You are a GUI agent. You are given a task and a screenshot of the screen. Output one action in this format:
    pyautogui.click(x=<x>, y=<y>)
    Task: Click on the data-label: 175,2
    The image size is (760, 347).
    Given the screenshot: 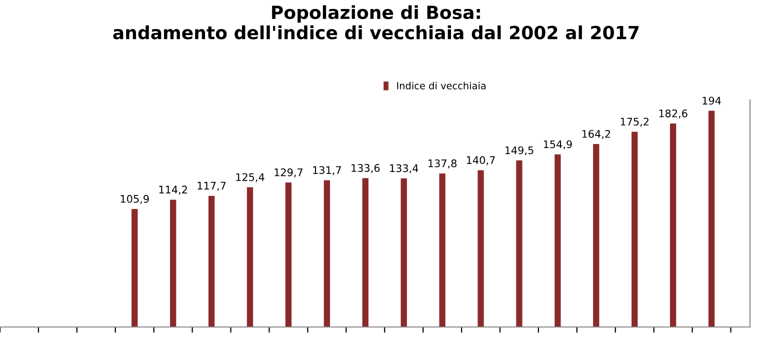 What is the action you would take?
    pyautogui.click(x=634, y=122)
    